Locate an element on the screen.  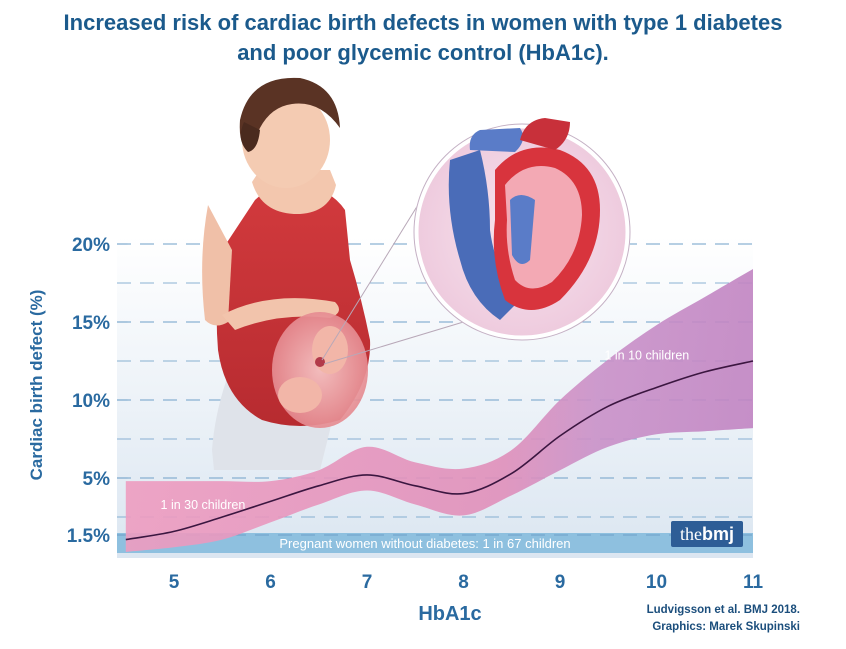
bmj-logo: thebmj is located at coordinates (707, 534).